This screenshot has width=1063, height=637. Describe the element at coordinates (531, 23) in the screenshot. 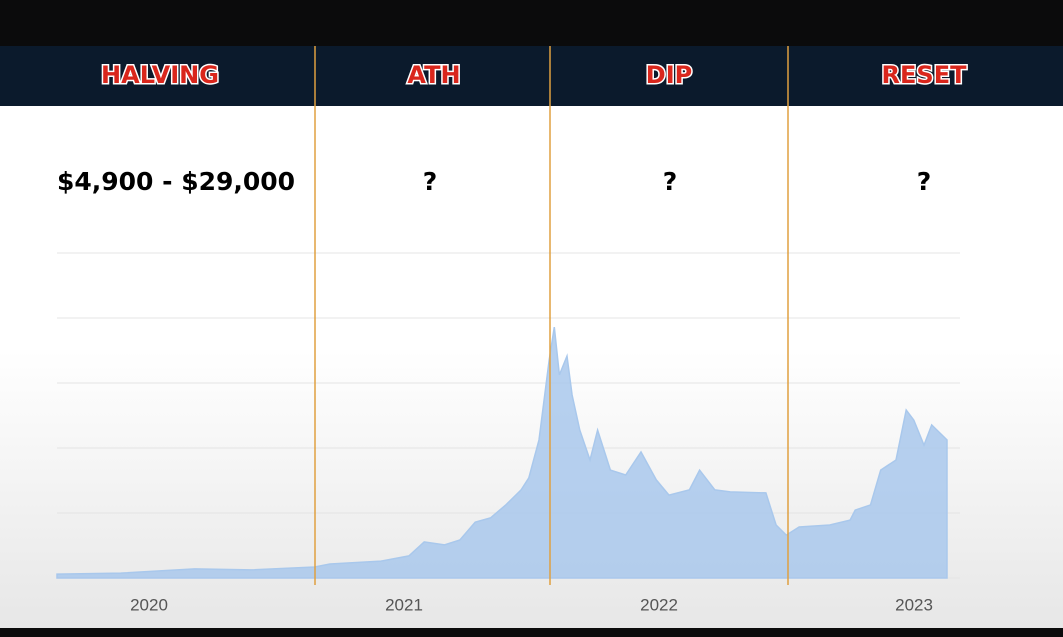

I see `top-bar` at that location.